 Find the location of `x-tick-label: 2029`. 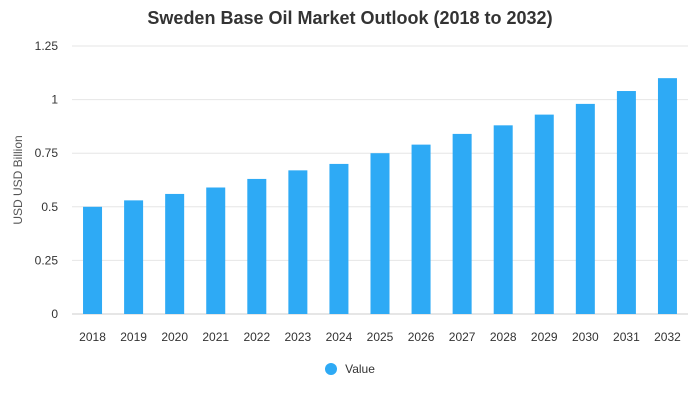

x-tick-label: 2029 is located at coordinates (544, 337).